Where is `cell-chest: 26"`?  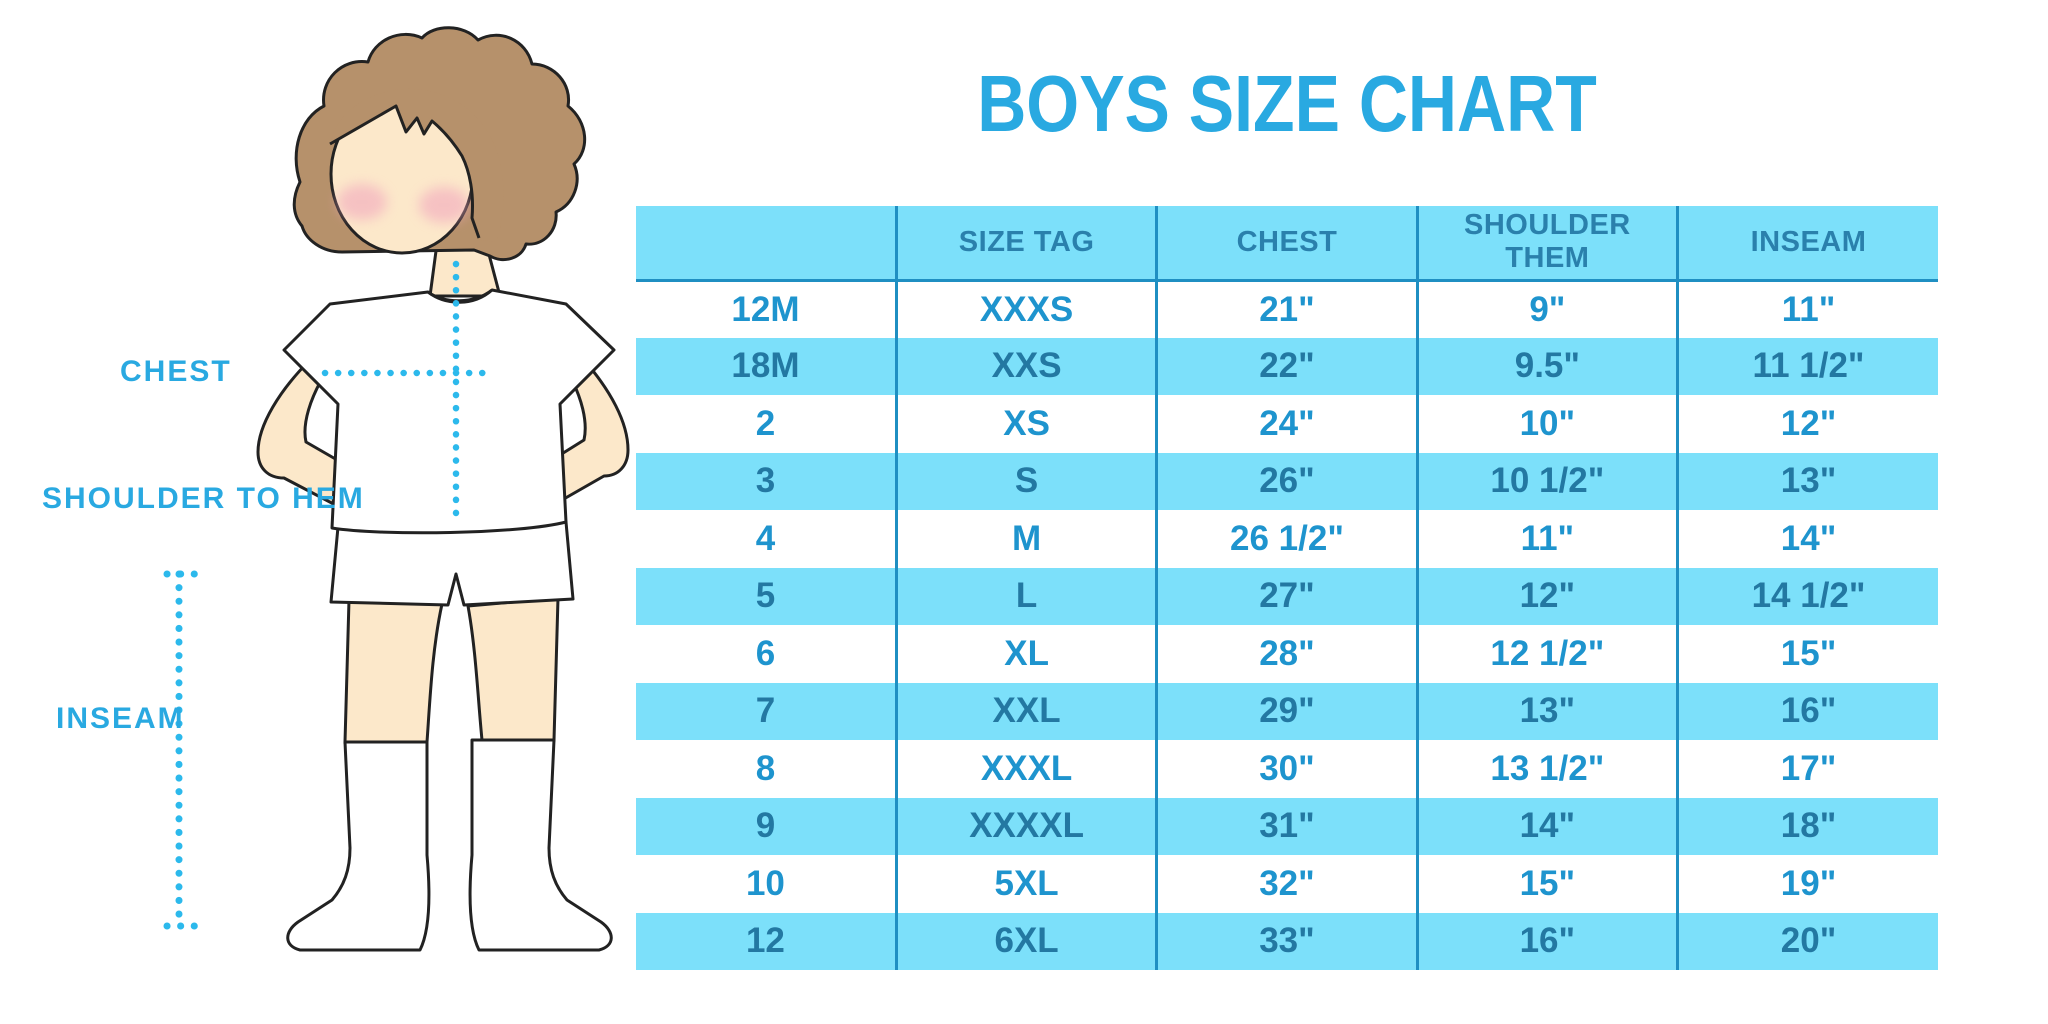 cell-chest: 26" is located at coordinates (1286, 481).